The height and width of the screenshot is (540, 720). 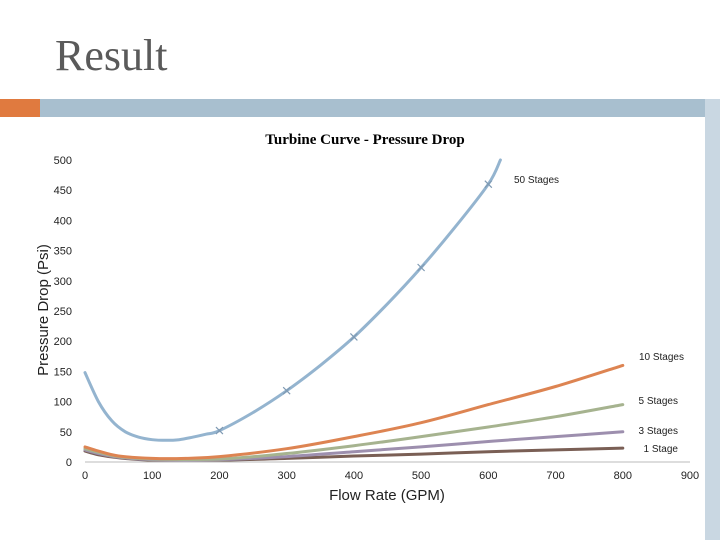 I want to click on y-tick-label: 500, so click(x=63, y=161).